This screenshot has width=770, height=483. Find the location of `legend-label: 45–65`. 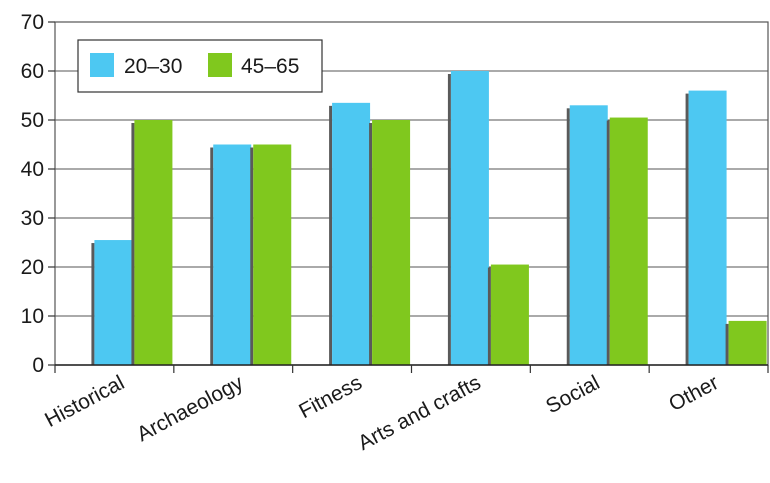

legend-label: 45–65 is located at coordinates (270, 66).